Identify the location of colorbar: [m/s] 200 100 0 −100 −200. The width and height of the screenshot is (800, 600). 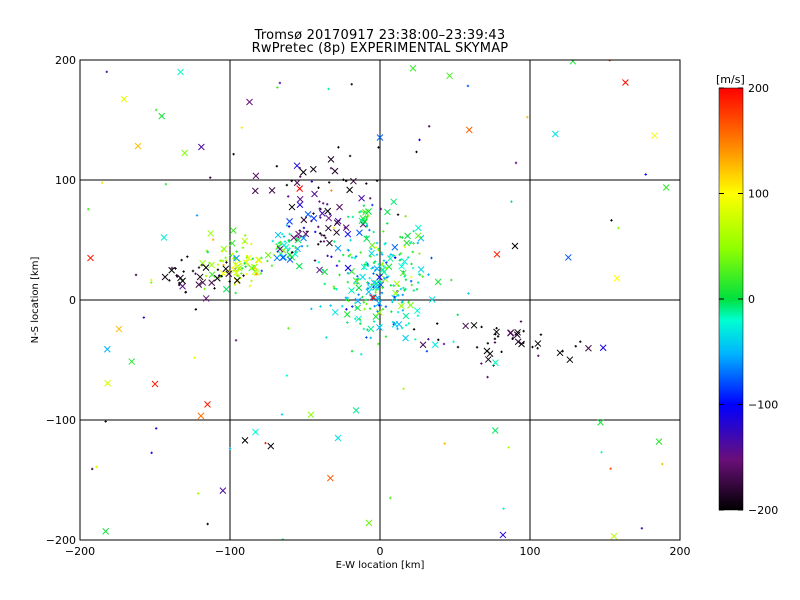
(747, 295).